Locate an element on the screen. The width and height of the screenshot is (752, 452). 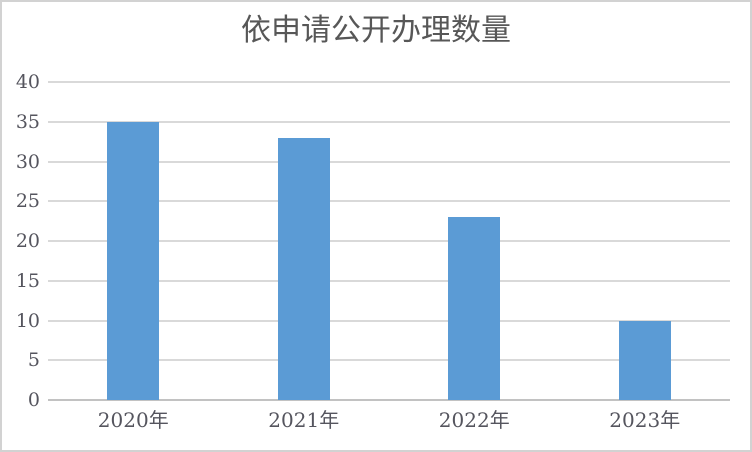
bar-2023年 is located at coordinates (644, 360).